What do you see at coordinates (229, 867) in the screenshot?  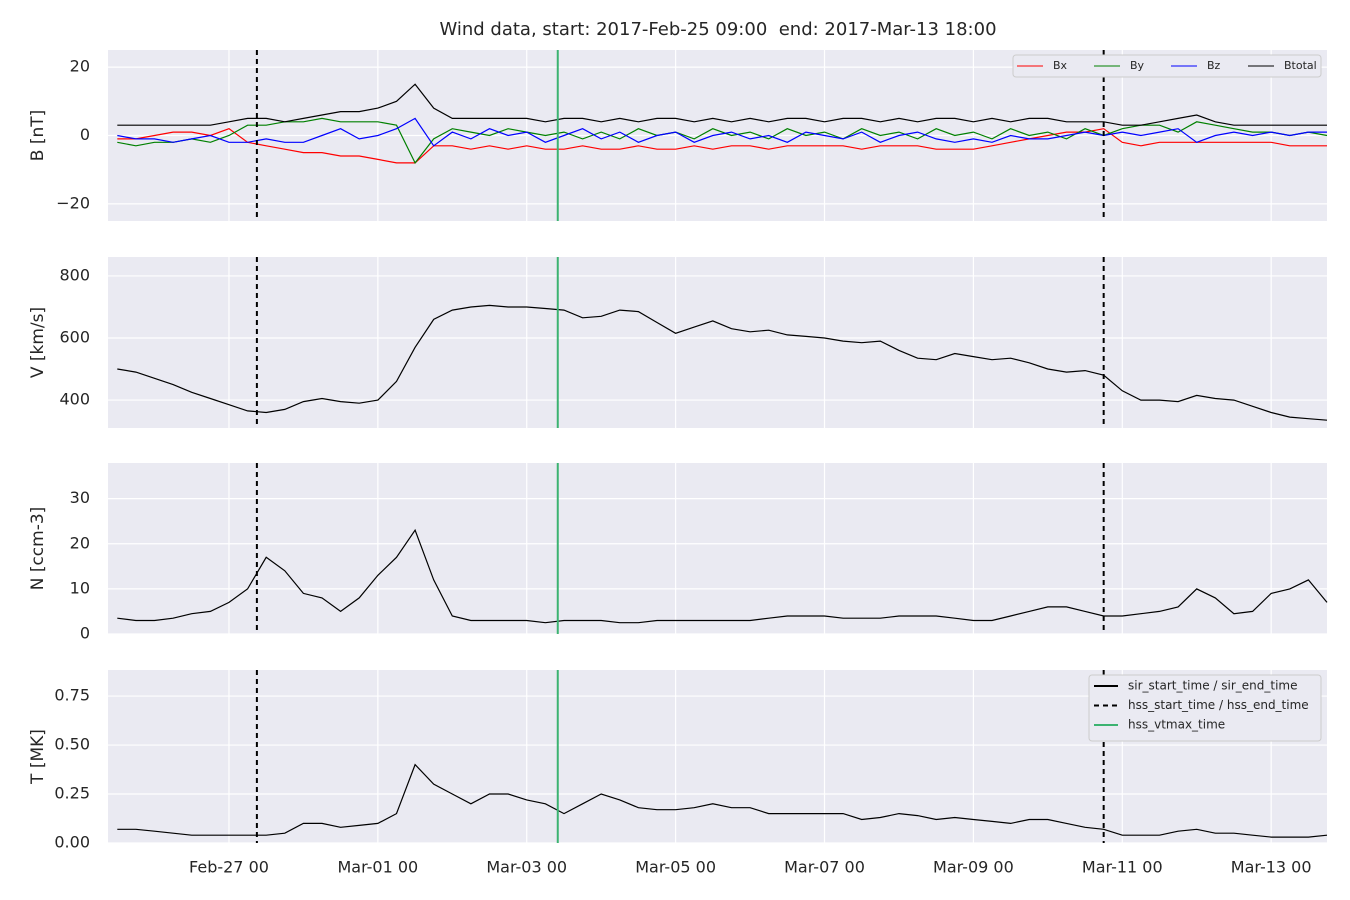 I see `x-tick-label: Feb-27 00` at bounding box center [229, 867].